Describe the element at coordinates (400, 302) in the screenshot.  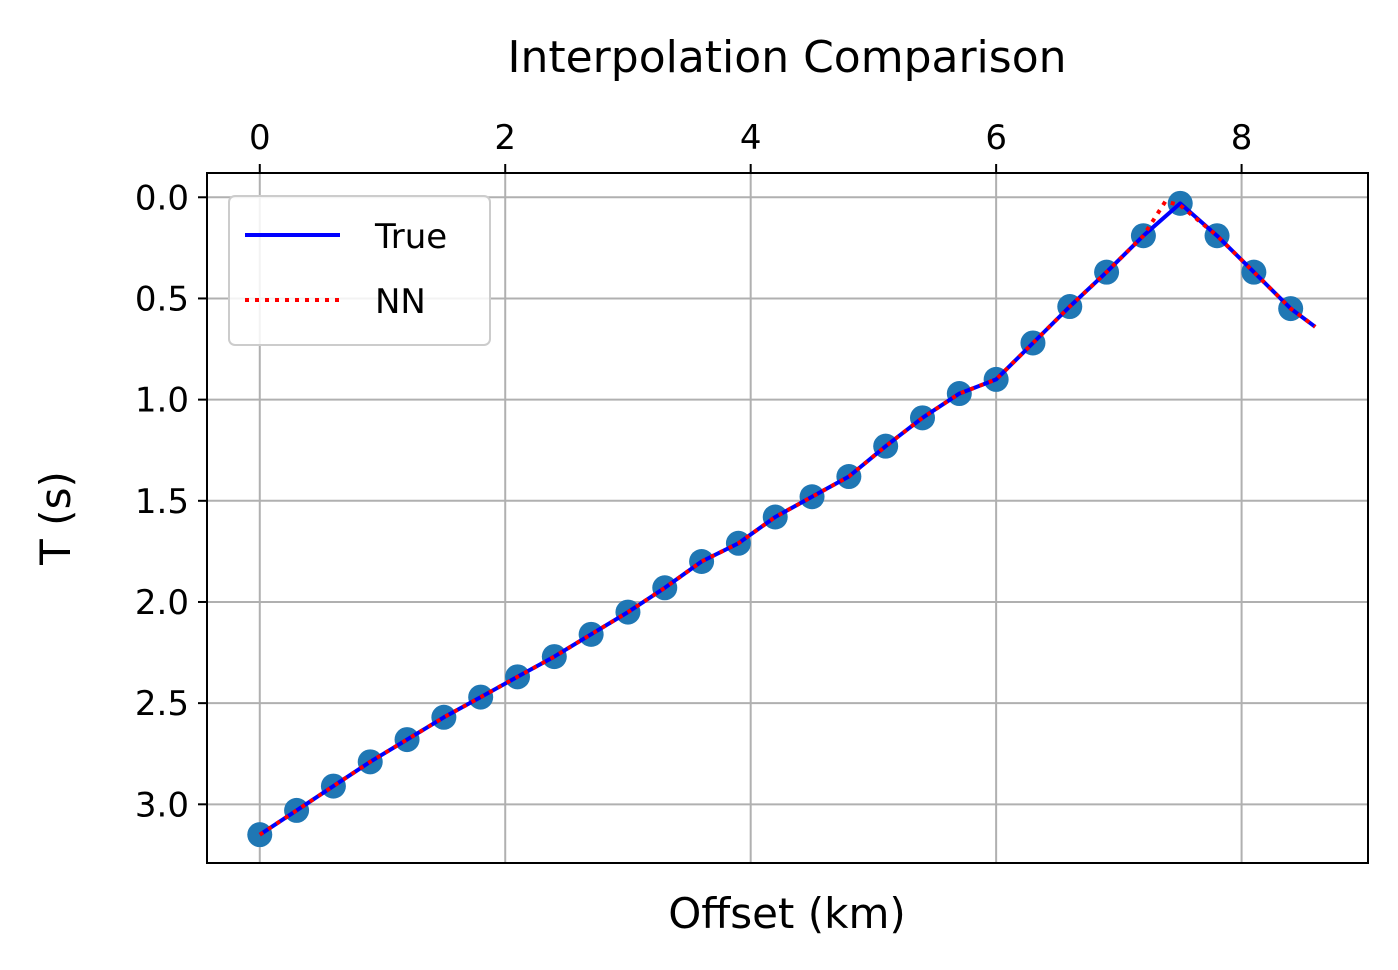
I see `legend-label-nn: NN` at that location.